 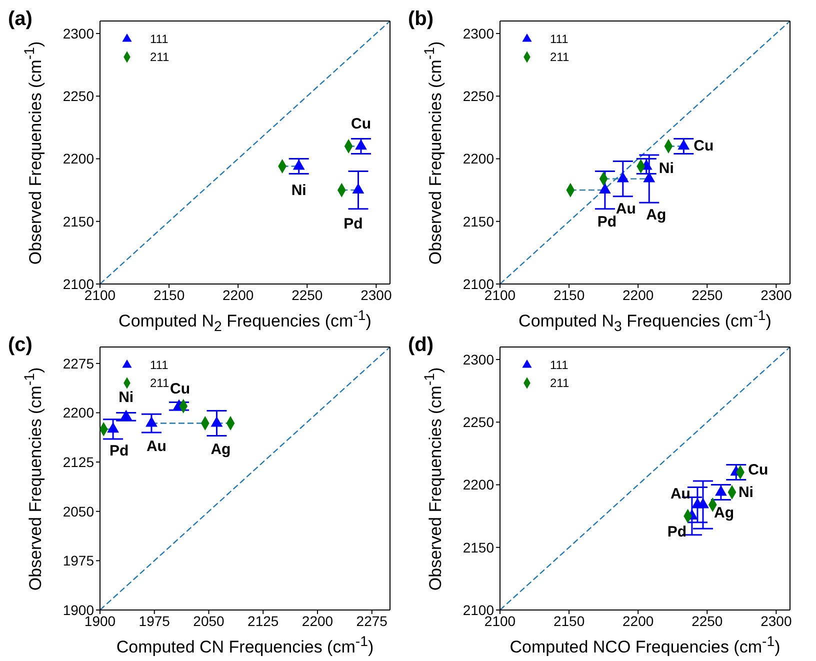 What do you see at coordinates (78, 363) in the screenshot?
I see `y-tick-label: 2275` at bounding box center [78, 363].